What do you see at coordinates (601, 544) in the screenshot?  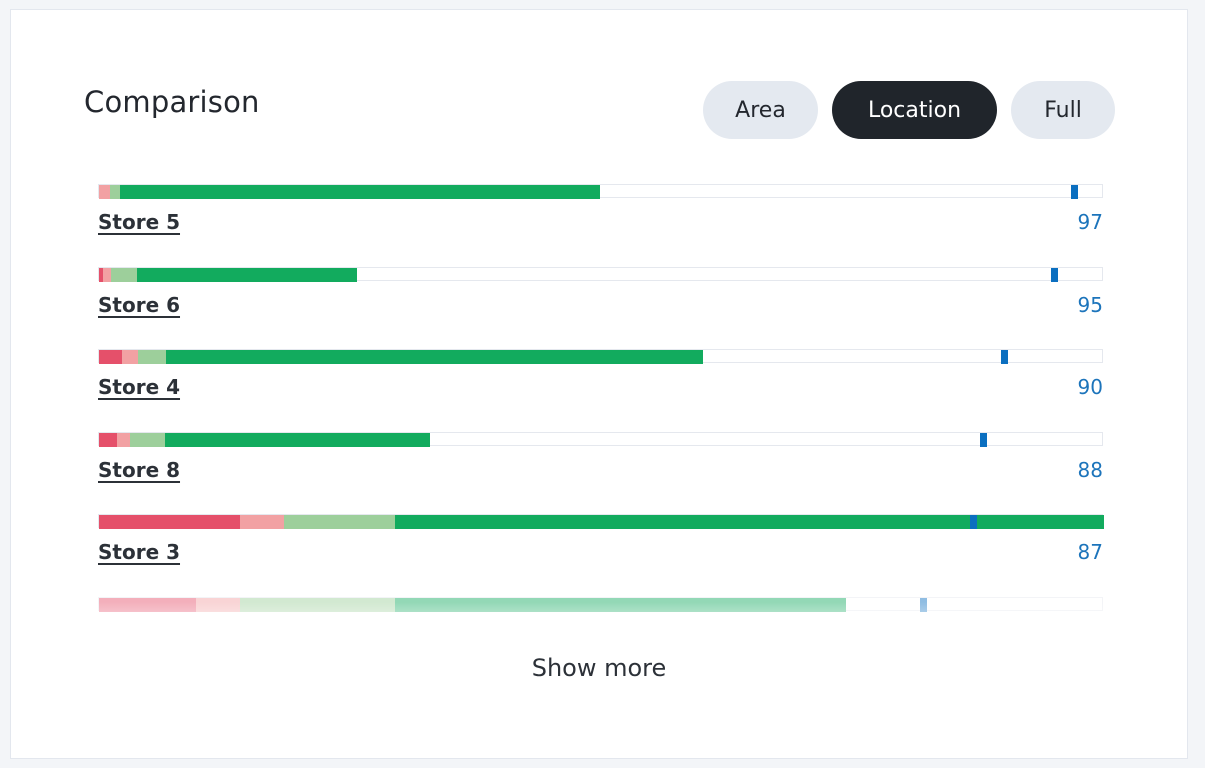 I see `store-row: Store 3 87` at bounding box center [601, 544].